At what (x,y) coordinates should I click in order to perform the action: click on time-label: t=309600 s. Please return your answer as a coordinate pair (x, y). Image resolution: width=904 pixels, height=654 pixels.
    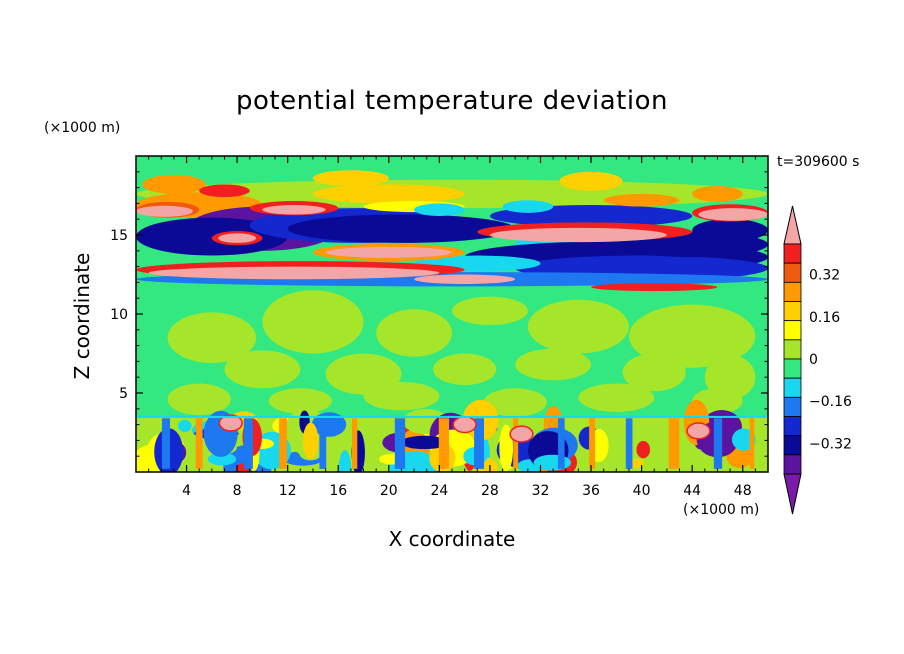
    Looking at the image, I should click on (818, 162).